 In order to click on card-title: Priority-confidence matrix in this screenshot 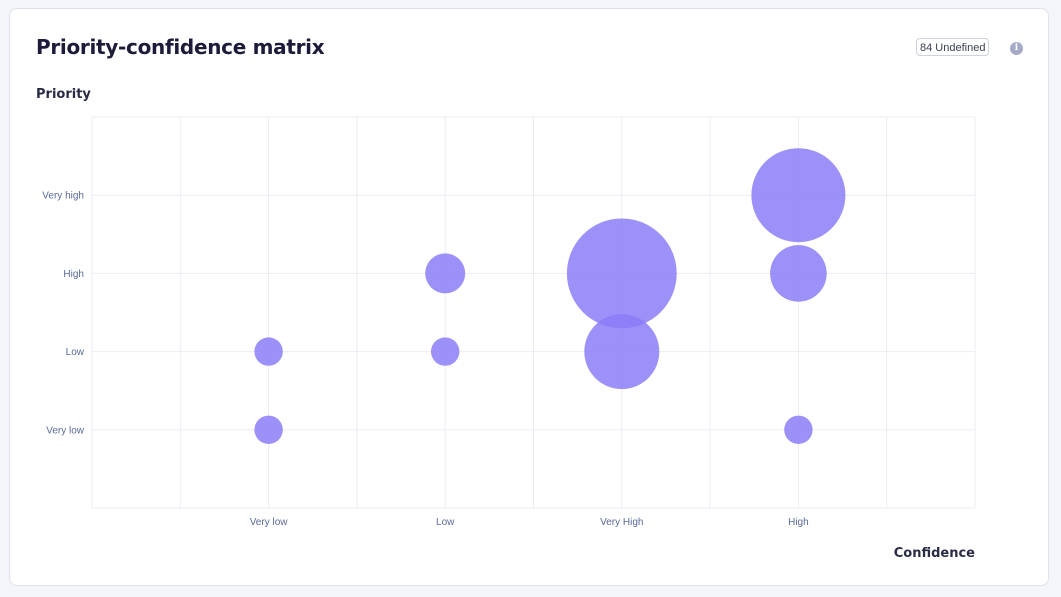, I will do `click(180, 47)`.